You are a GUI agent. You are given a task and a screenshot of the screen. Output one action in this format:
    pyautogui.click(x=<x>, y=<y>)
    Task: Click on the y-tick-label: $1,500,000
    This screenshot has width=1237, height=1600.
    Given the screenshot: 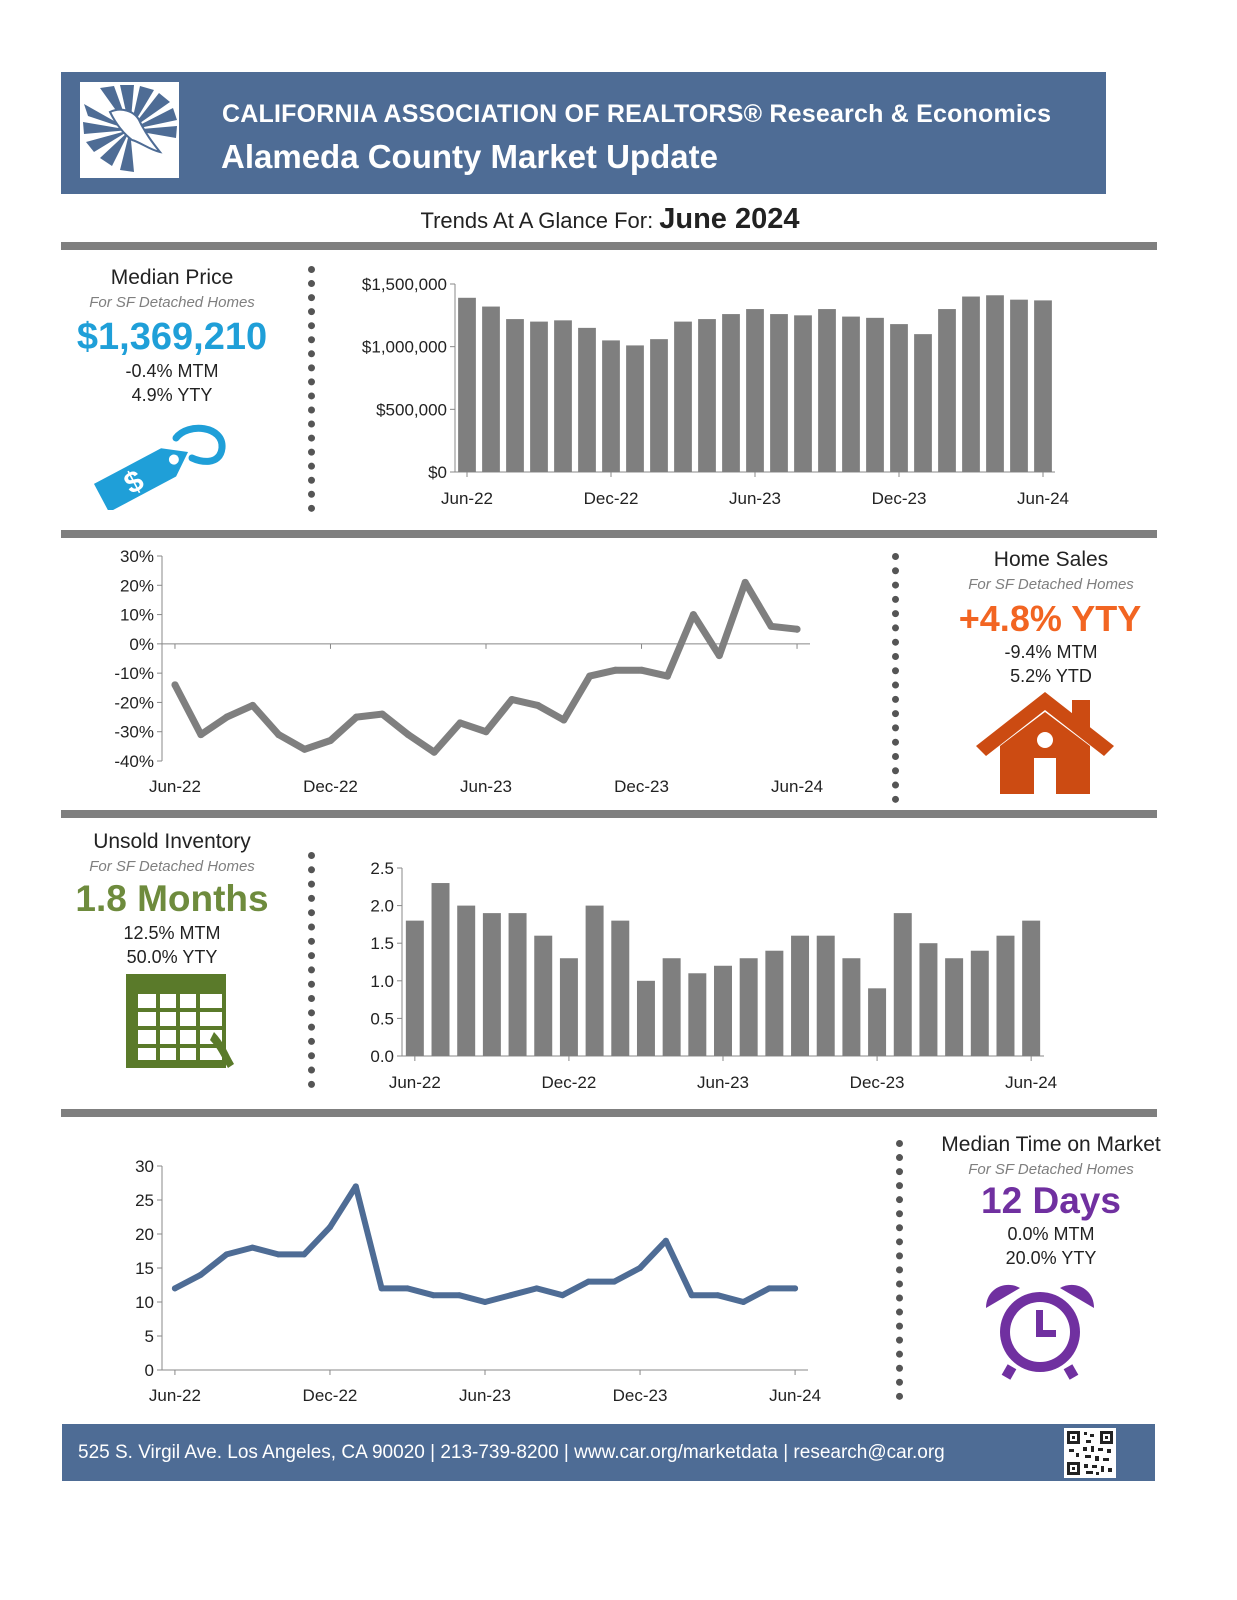 What is the action you would take?
    pyautogui.click(x=404, y=284)
    